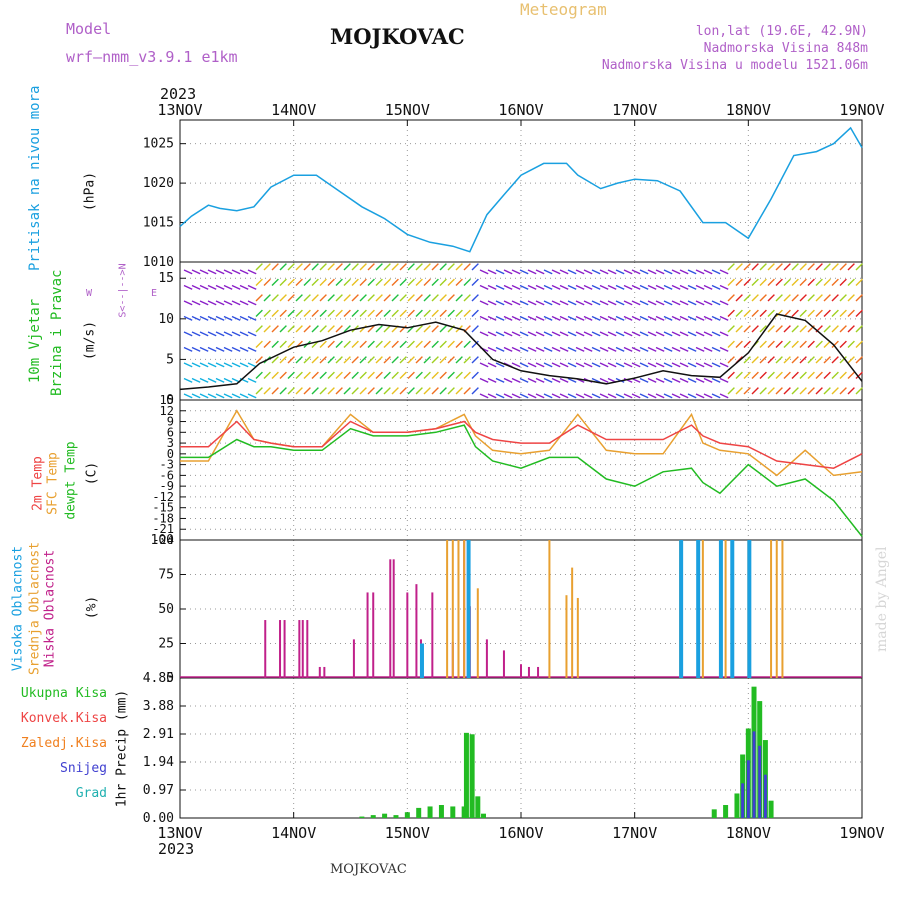 Image resolution: width=900 pixels, height=900 pixels. Describe the element at coordinates (163, 508) in the screenshot. I see `y-tick-label: -15` at that location.